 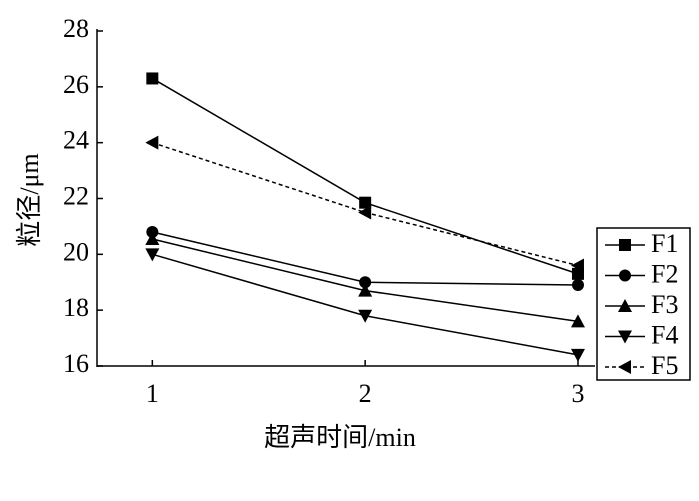 I want to click on y-tick-label: 26, so click(x=76, y=84).